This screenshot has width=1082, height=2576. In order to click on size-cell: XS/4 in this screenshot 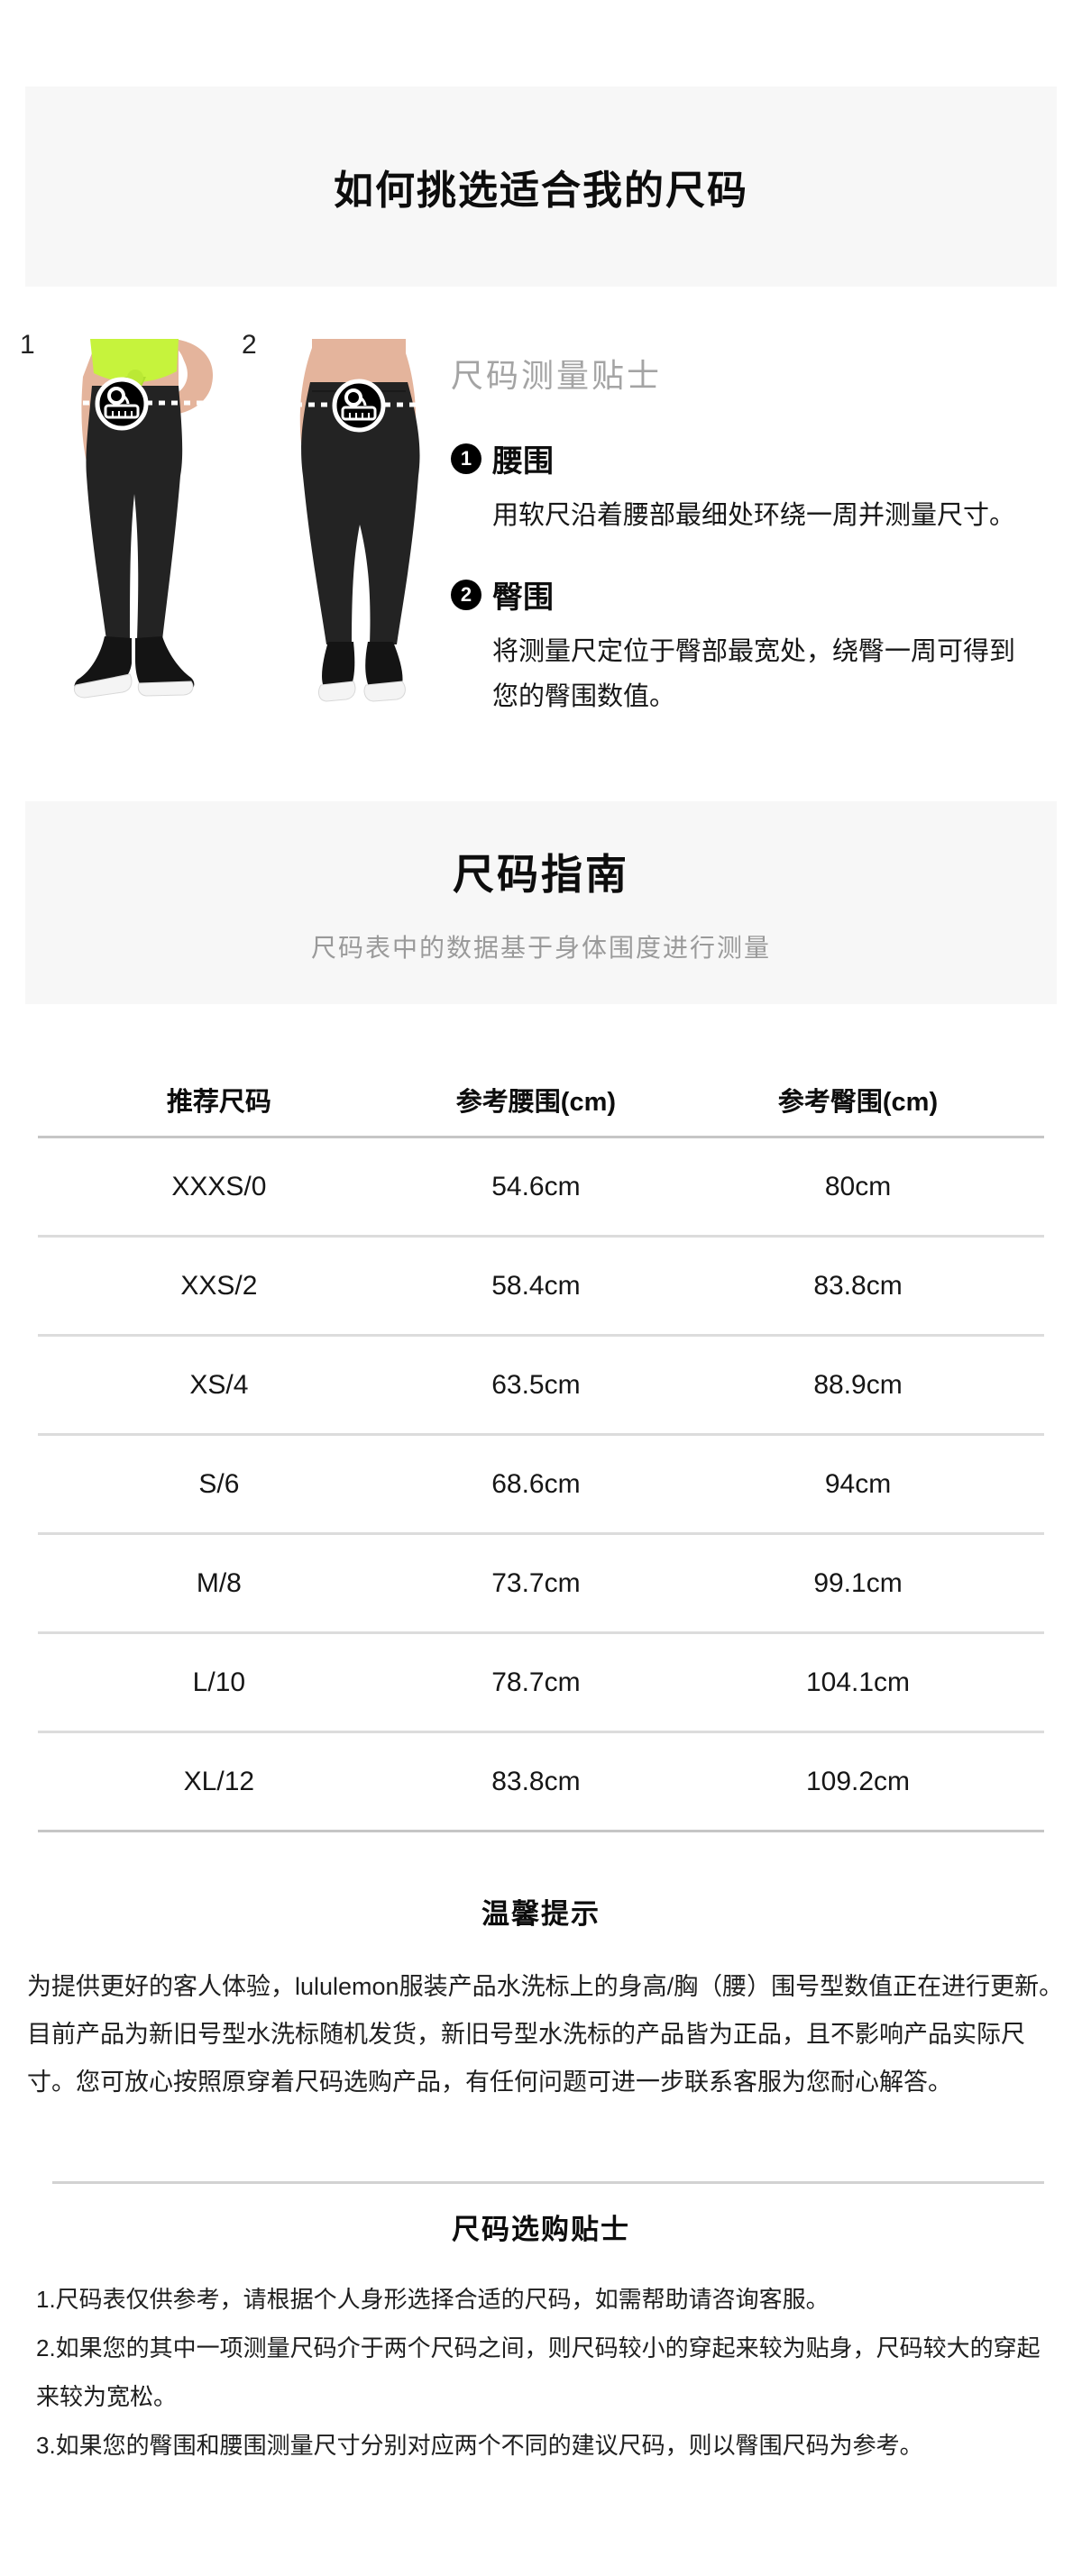, I will do `click(219, 1384)`.